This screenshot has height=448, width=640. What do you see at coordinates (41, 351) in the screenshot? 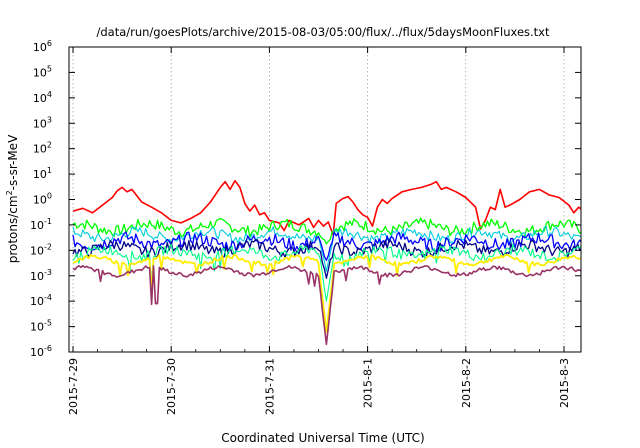
I see `y-tick-label: 10⁻⁶` at bounding box center [41, 351].